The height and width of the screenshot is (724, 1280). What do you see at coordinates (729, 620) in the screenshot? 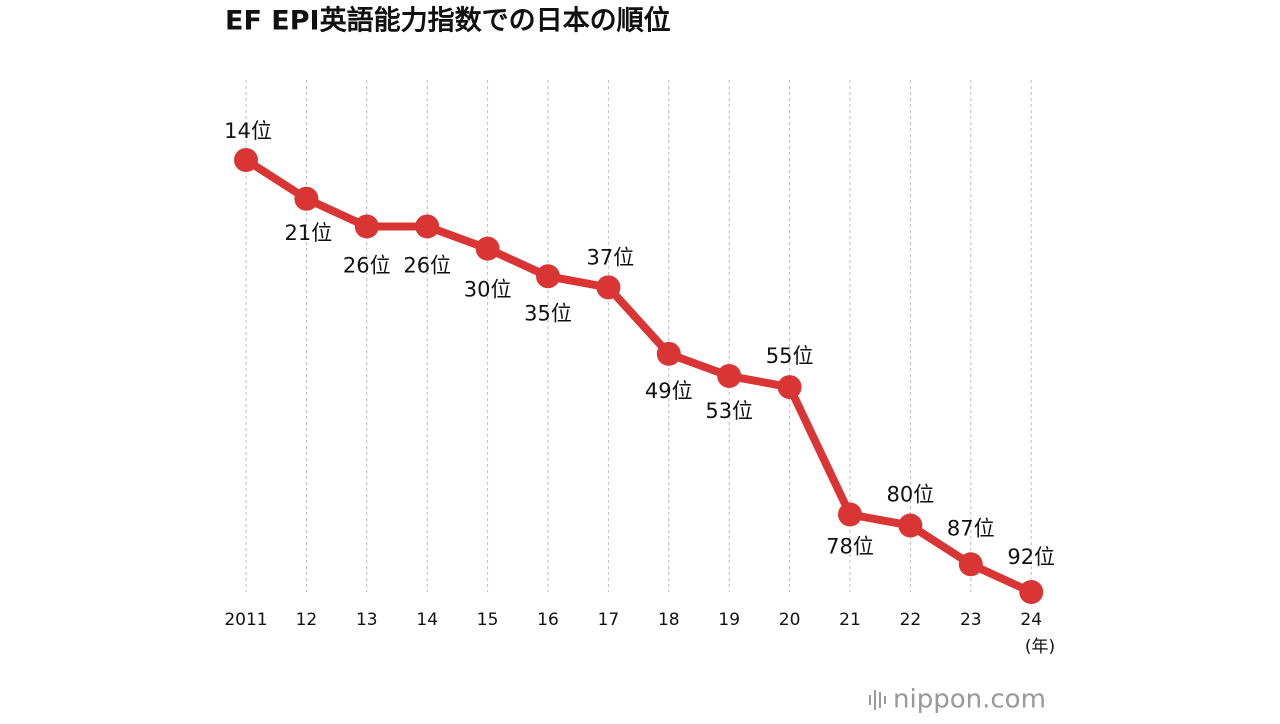
I see `x-tick-label: 19` at bounding box center [729, 620].